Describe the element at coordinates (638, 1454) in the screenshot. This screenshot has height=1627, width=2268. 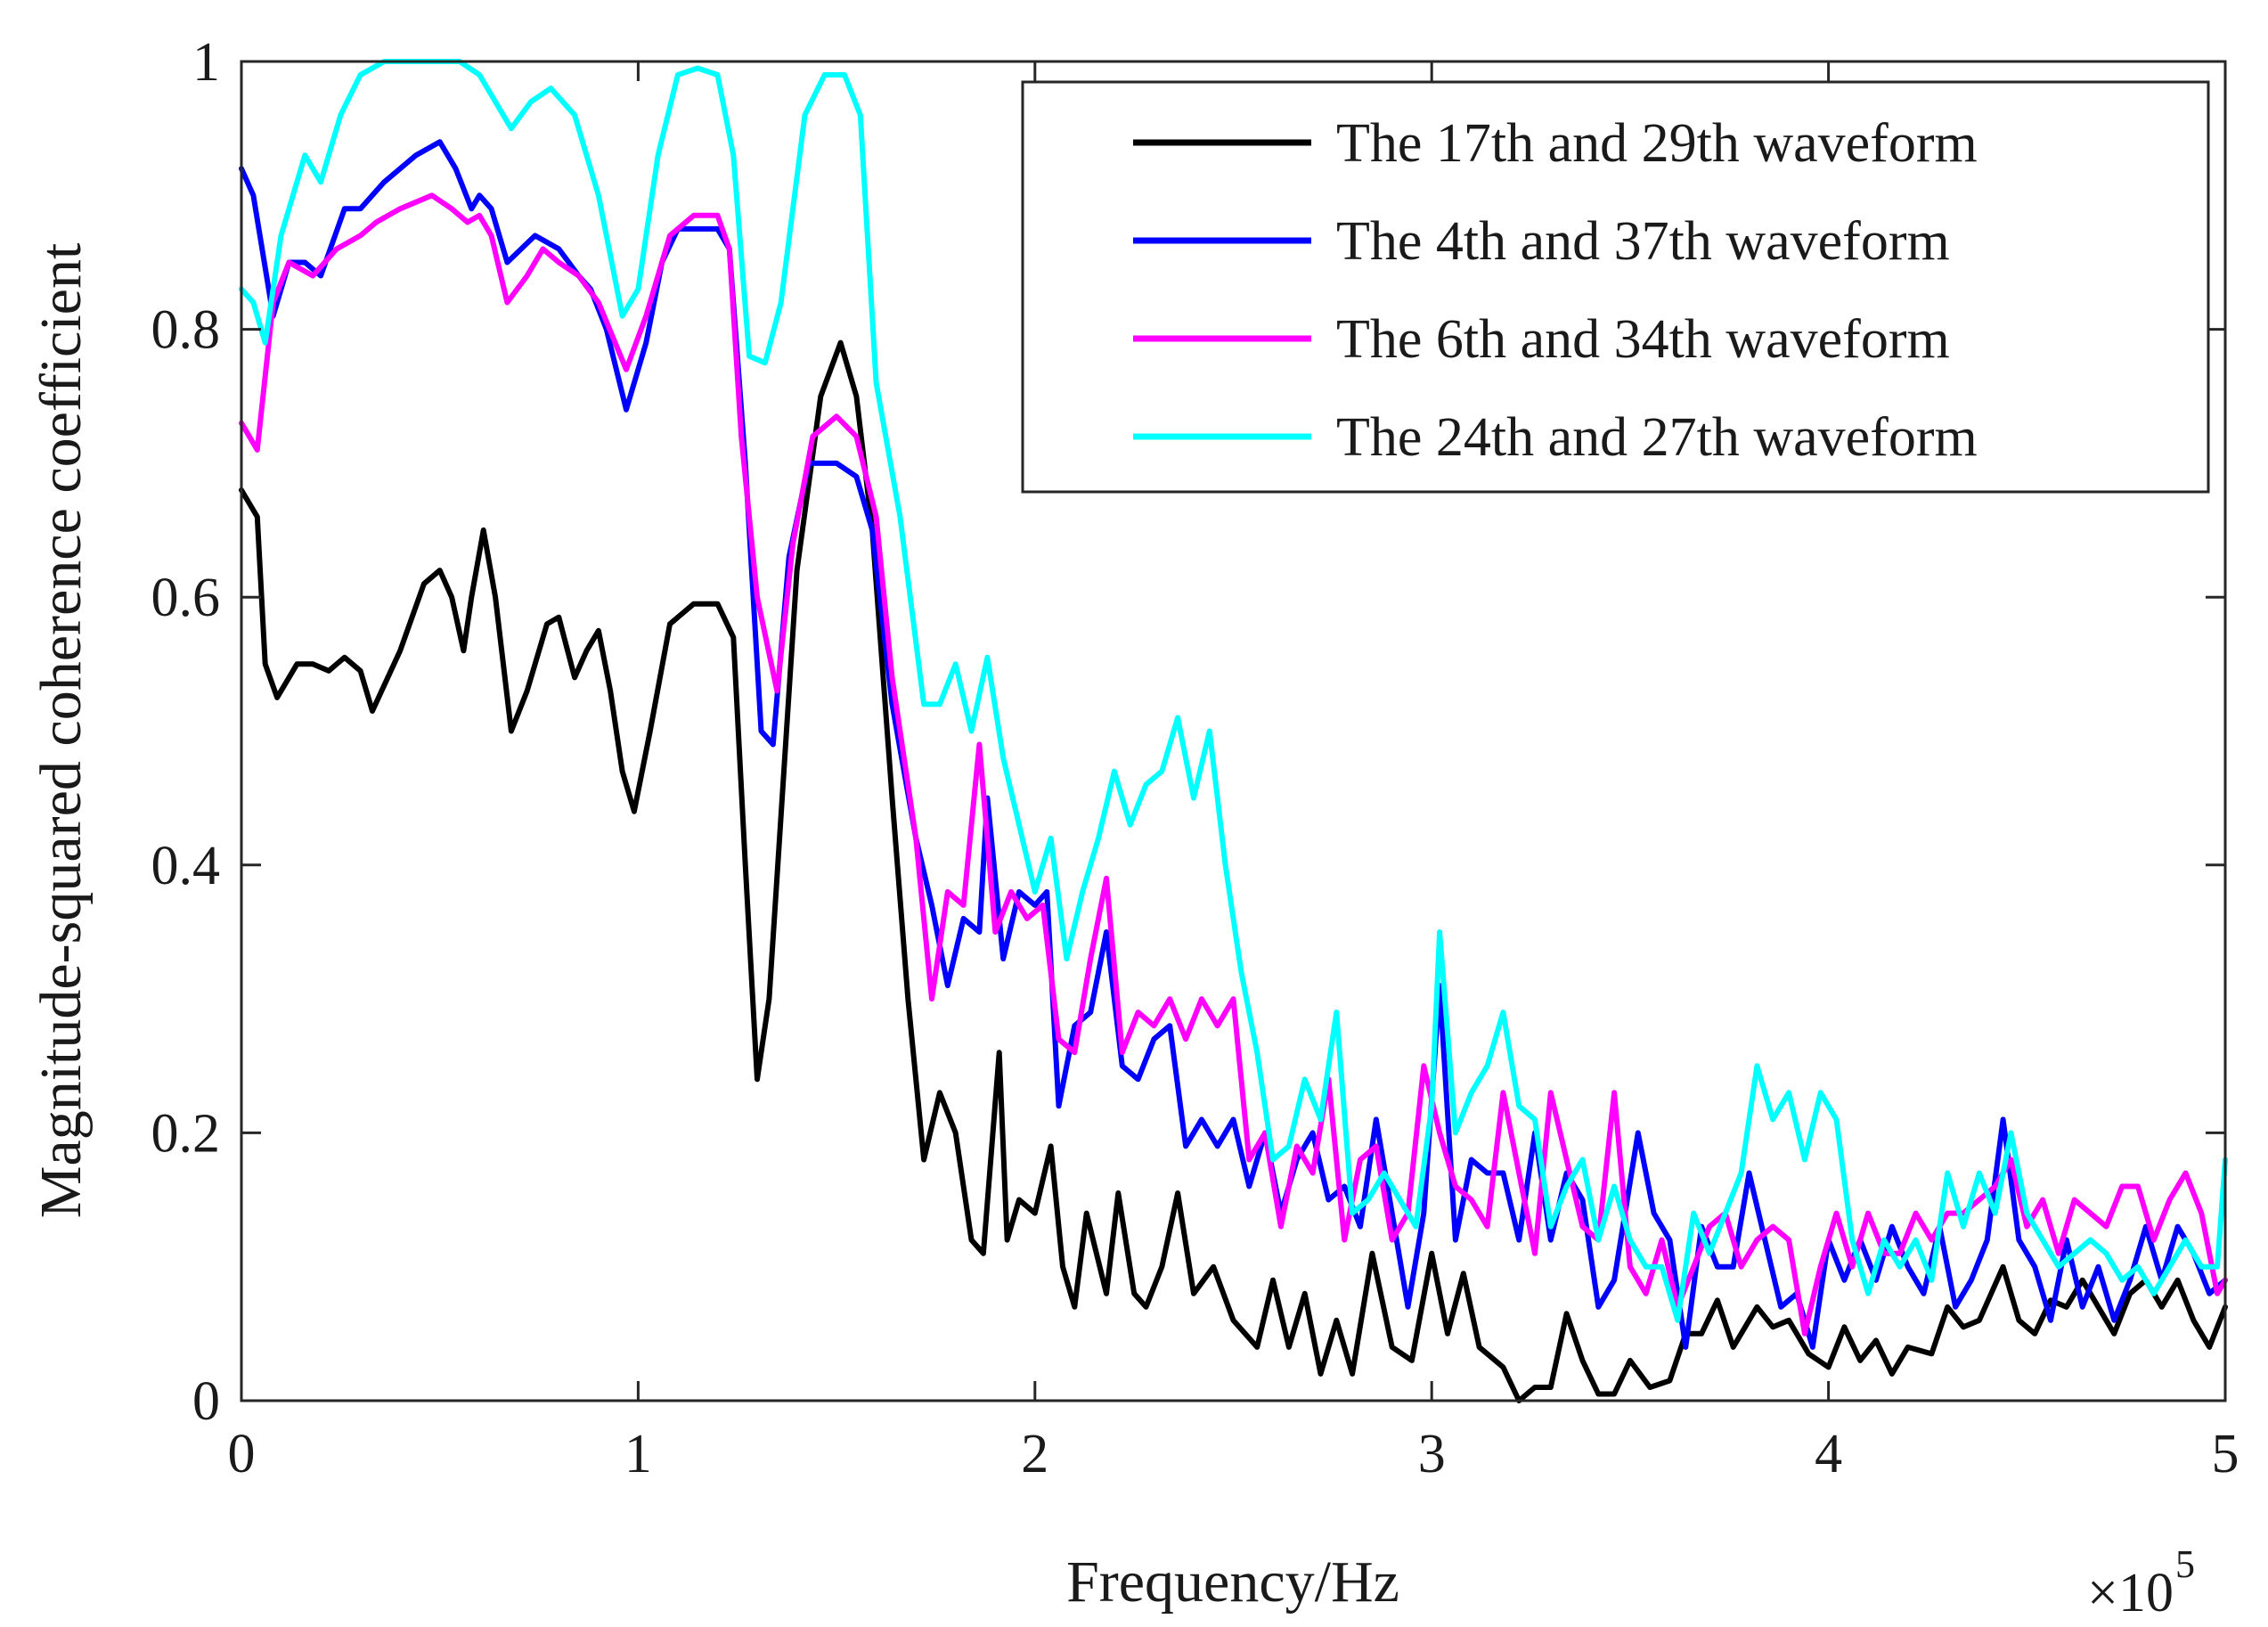
I see `x-tick-label: 1` at that location.